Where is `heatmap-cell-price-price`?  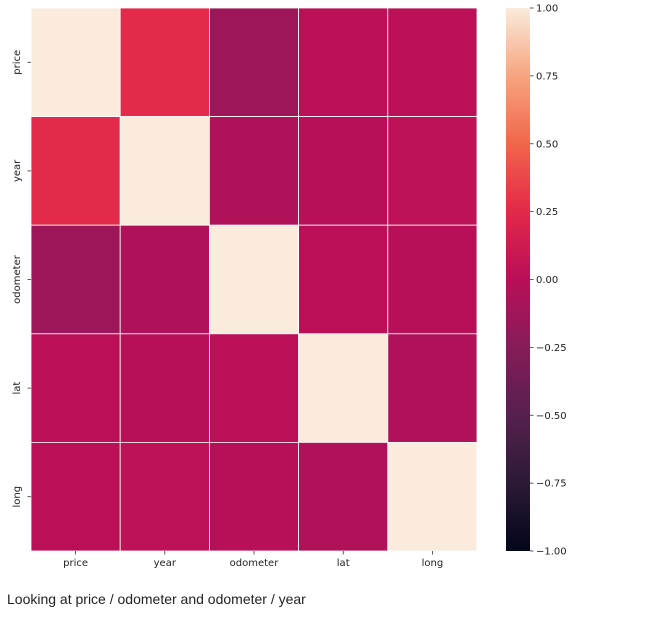 heatmap-cell-price-price is located at coordinates (75, 62).